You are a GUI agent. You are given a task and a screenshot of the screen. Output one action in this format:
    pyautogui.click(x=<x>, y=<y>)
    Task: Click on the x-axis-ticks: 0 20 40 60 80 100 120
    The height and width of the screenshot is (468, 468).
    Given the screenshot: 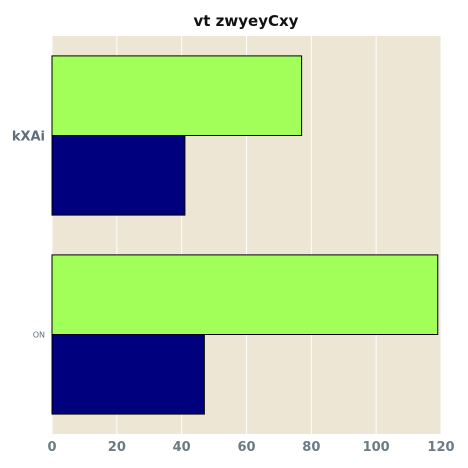 What is the action you would take?
    pyautogui.click(x=250, y=447)
    